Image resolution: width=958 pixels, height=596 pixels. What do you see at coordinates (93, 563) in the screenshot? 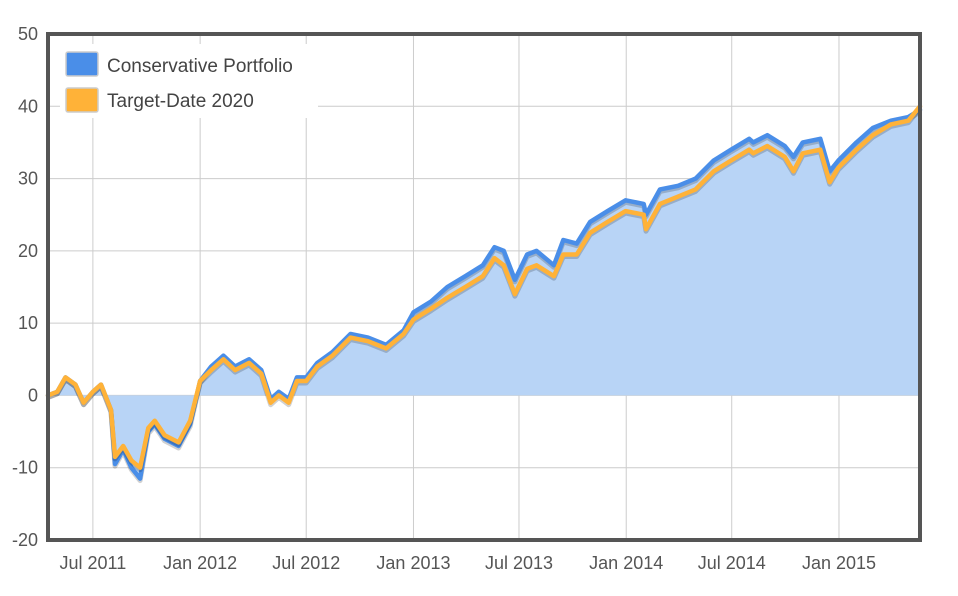
I see `x-tick-label: Jul 2011` at bounding box center [93, 563].